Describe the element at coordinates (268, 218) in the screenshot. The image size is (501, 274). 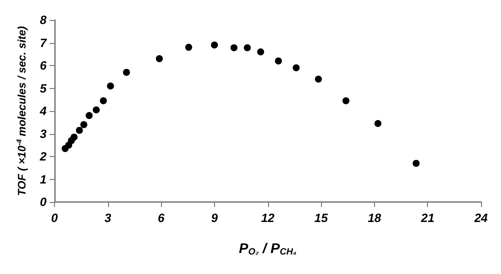
I see `x-tick-label: 12` at that location.